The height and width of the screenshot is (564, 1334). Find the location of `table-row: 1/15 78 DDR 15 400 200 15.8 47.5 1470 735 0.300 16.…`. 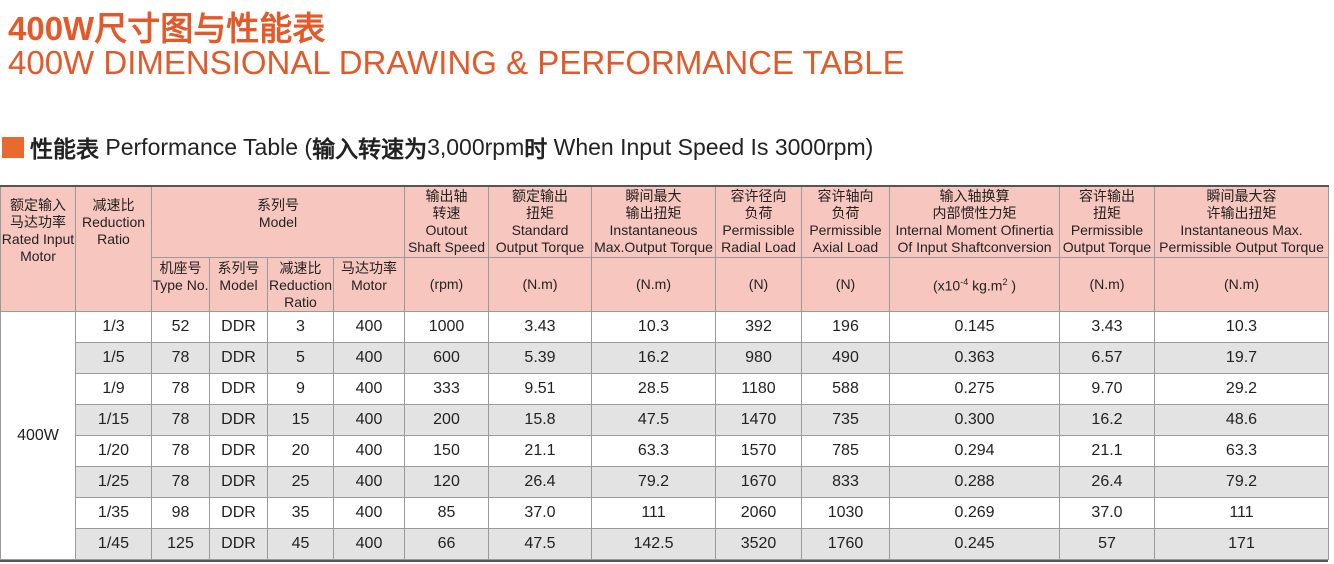

table-row: 1/15 78 DDR 15 400 200 15.8 47.5 1470 735 0.300 16.… is located at coordinates (665, 420).